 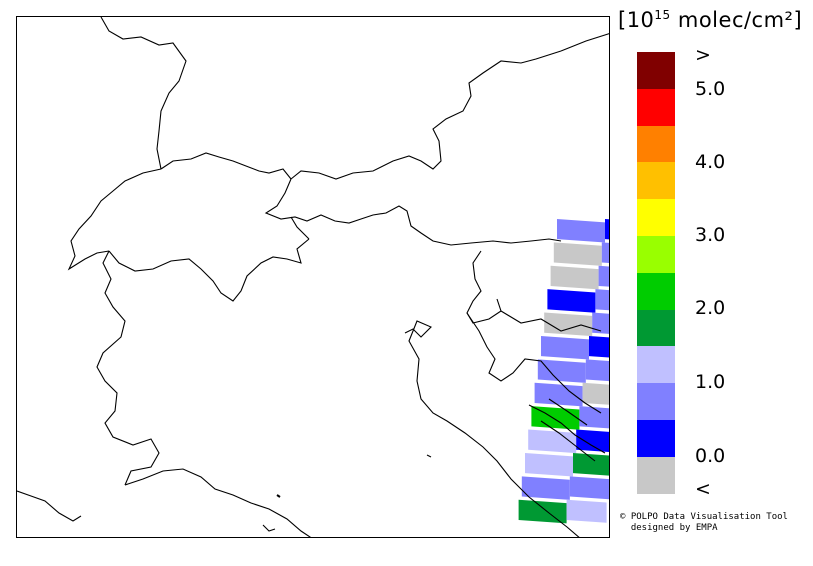 What do you see at coordinates (710, 382) in the screenshot?
I see `legend-label: 1.0` at bounding box center [710, 382].